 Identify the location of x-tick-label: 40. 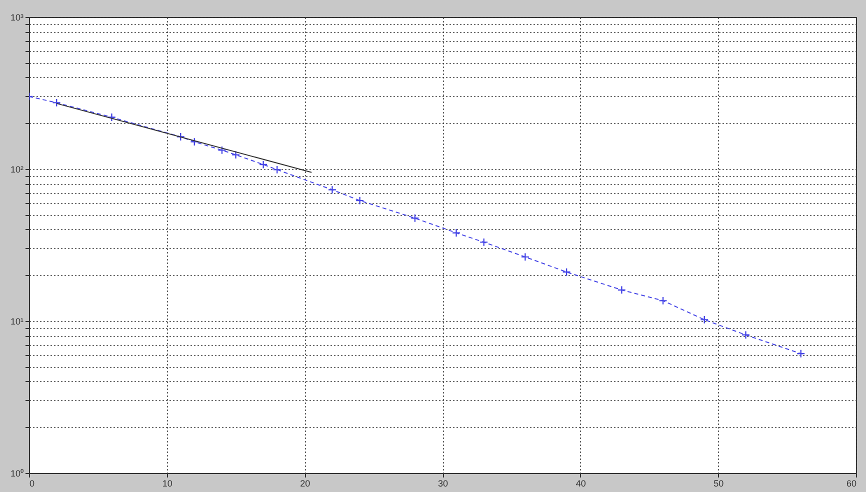
(581, 483).